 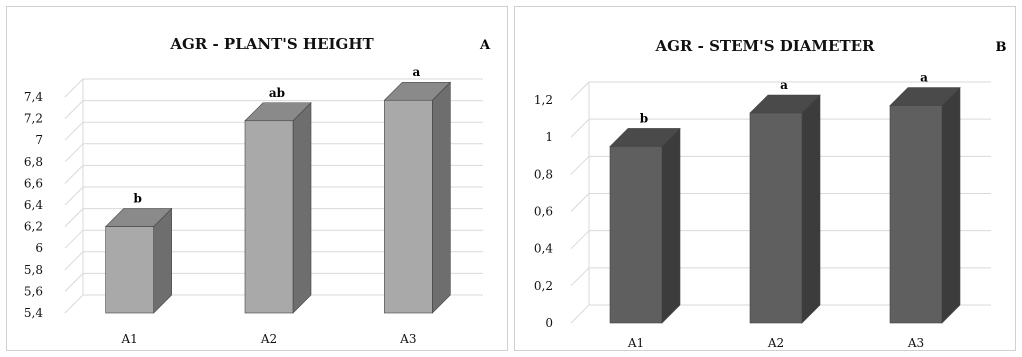 What do you see at coordinates (33, 183) in the screenshot?
I see `y-tick-label: 6,6` at bounding box center [33, 183].